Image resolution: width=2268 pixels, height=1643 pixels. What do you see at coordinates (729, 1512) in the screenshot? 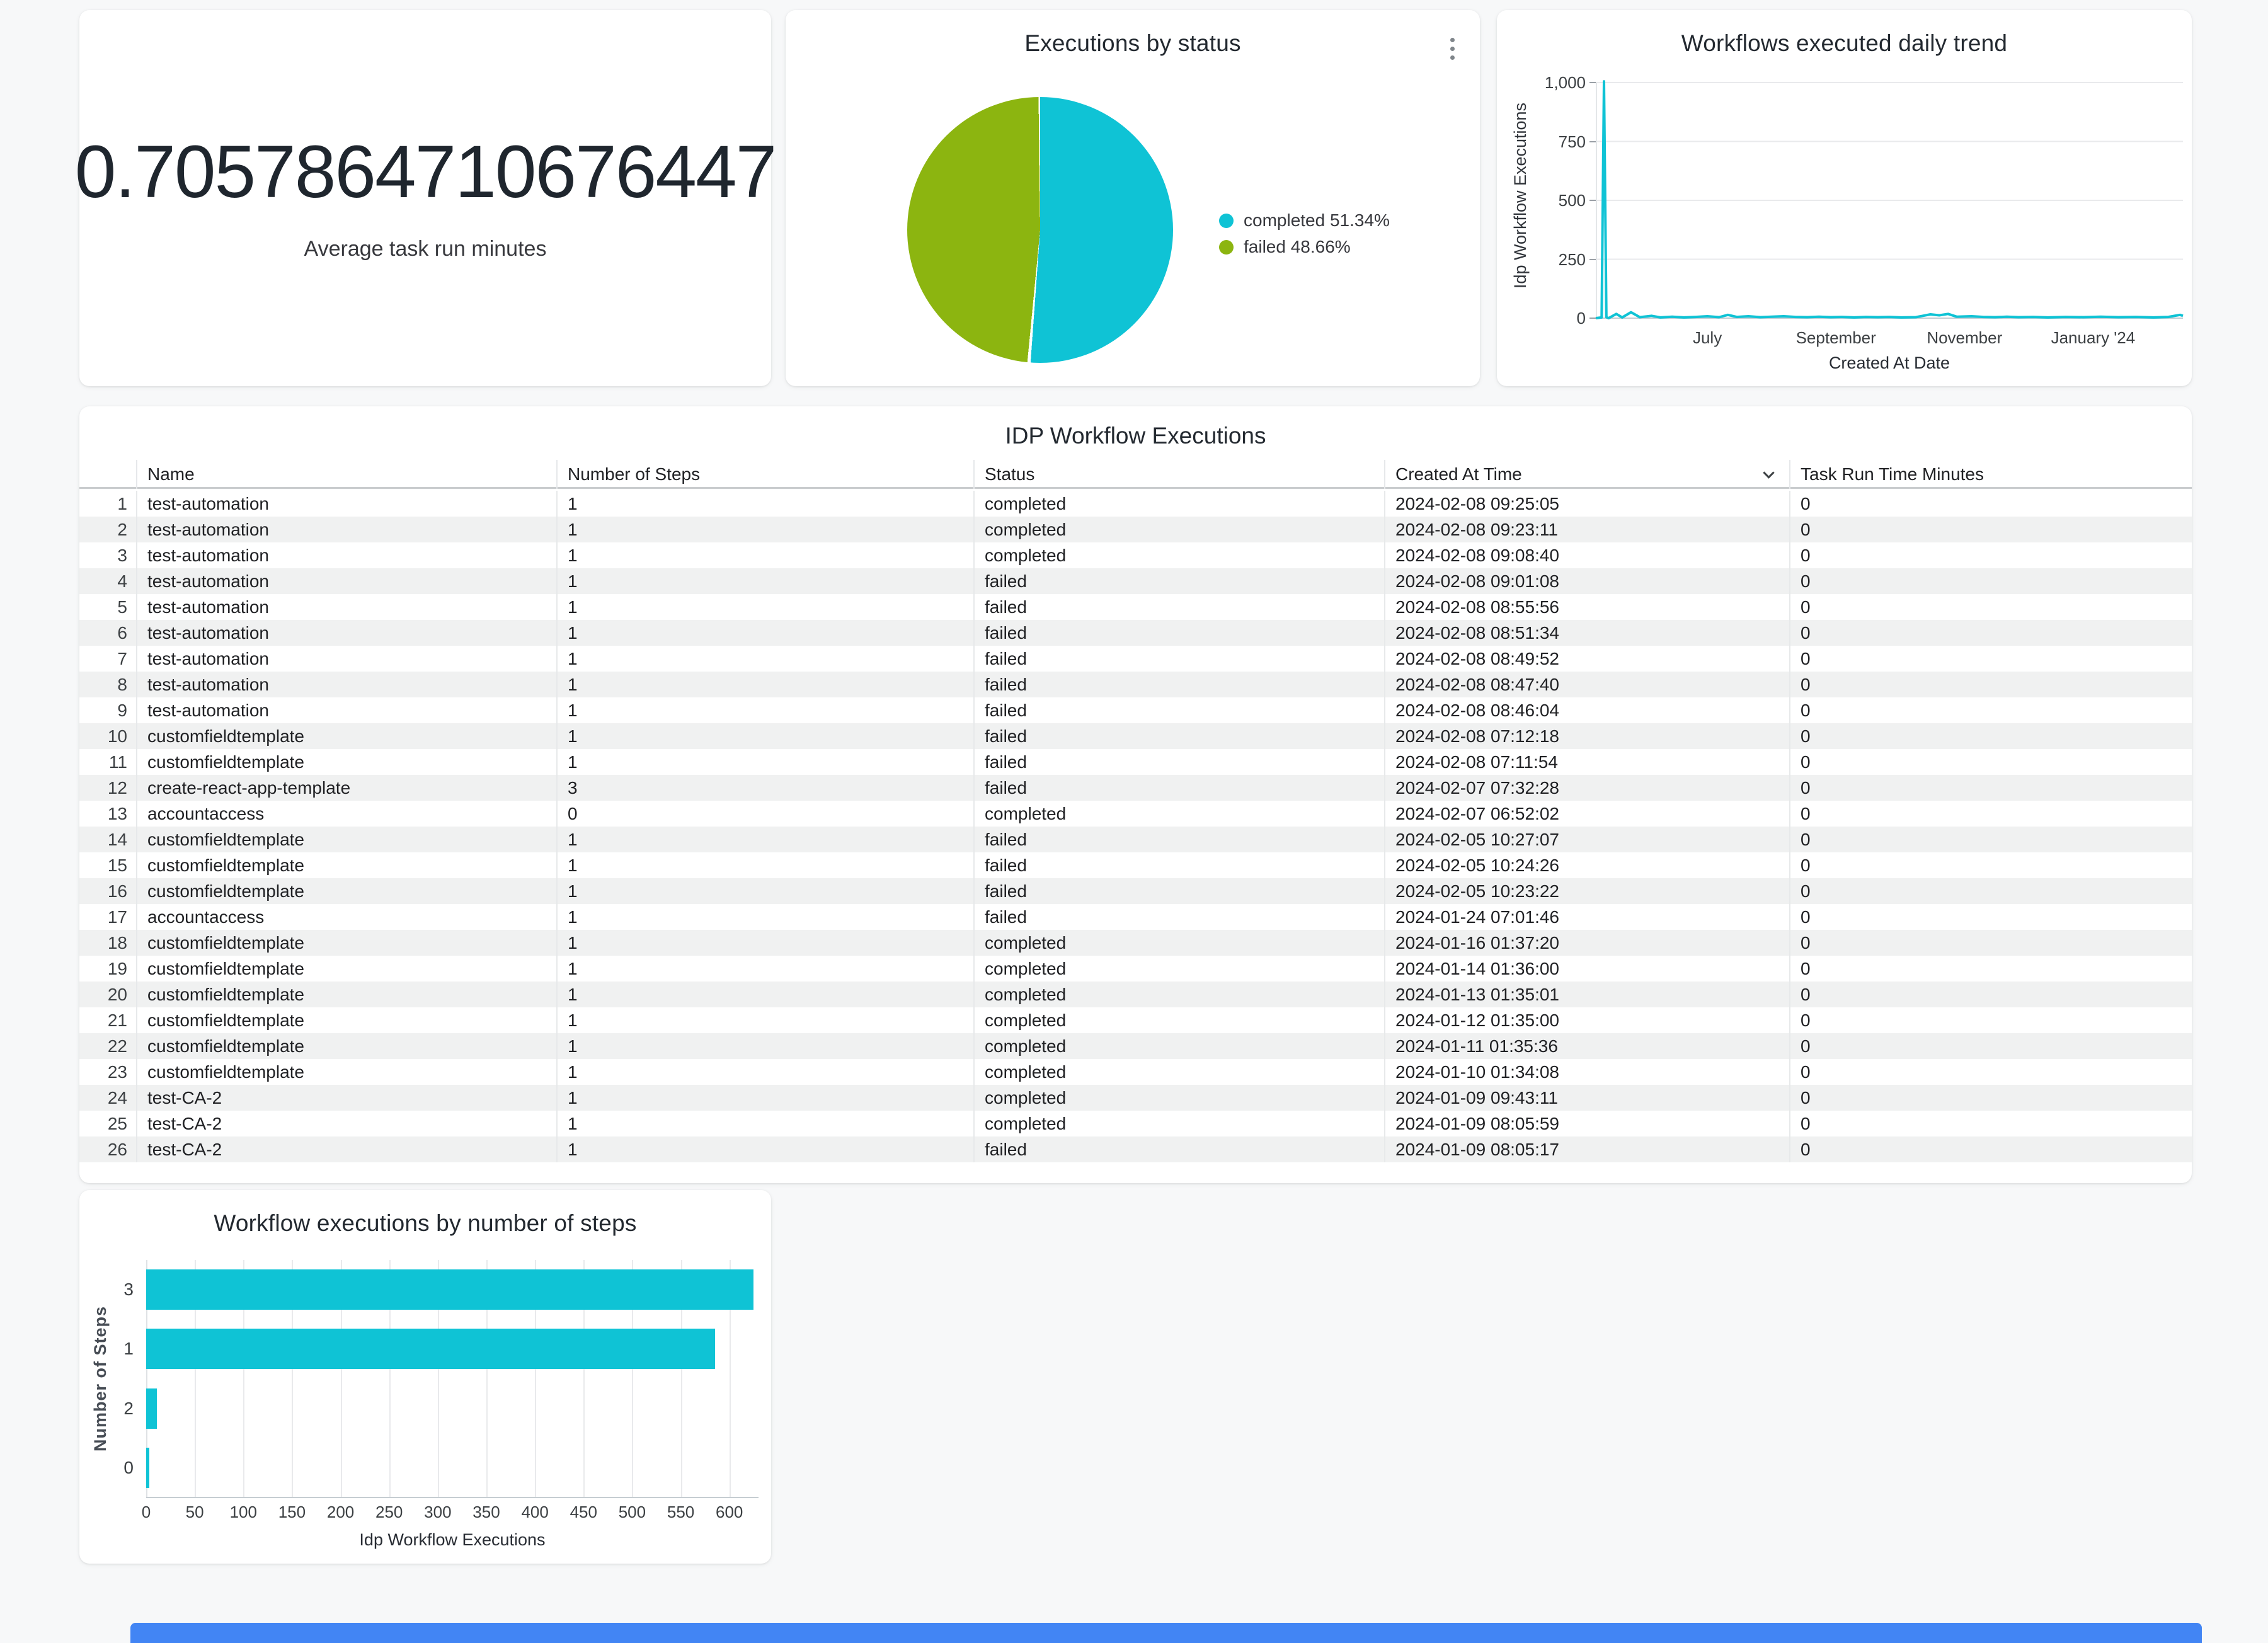
I see `bar-x-tick-label: 600` at bounding box center [729, 1512].